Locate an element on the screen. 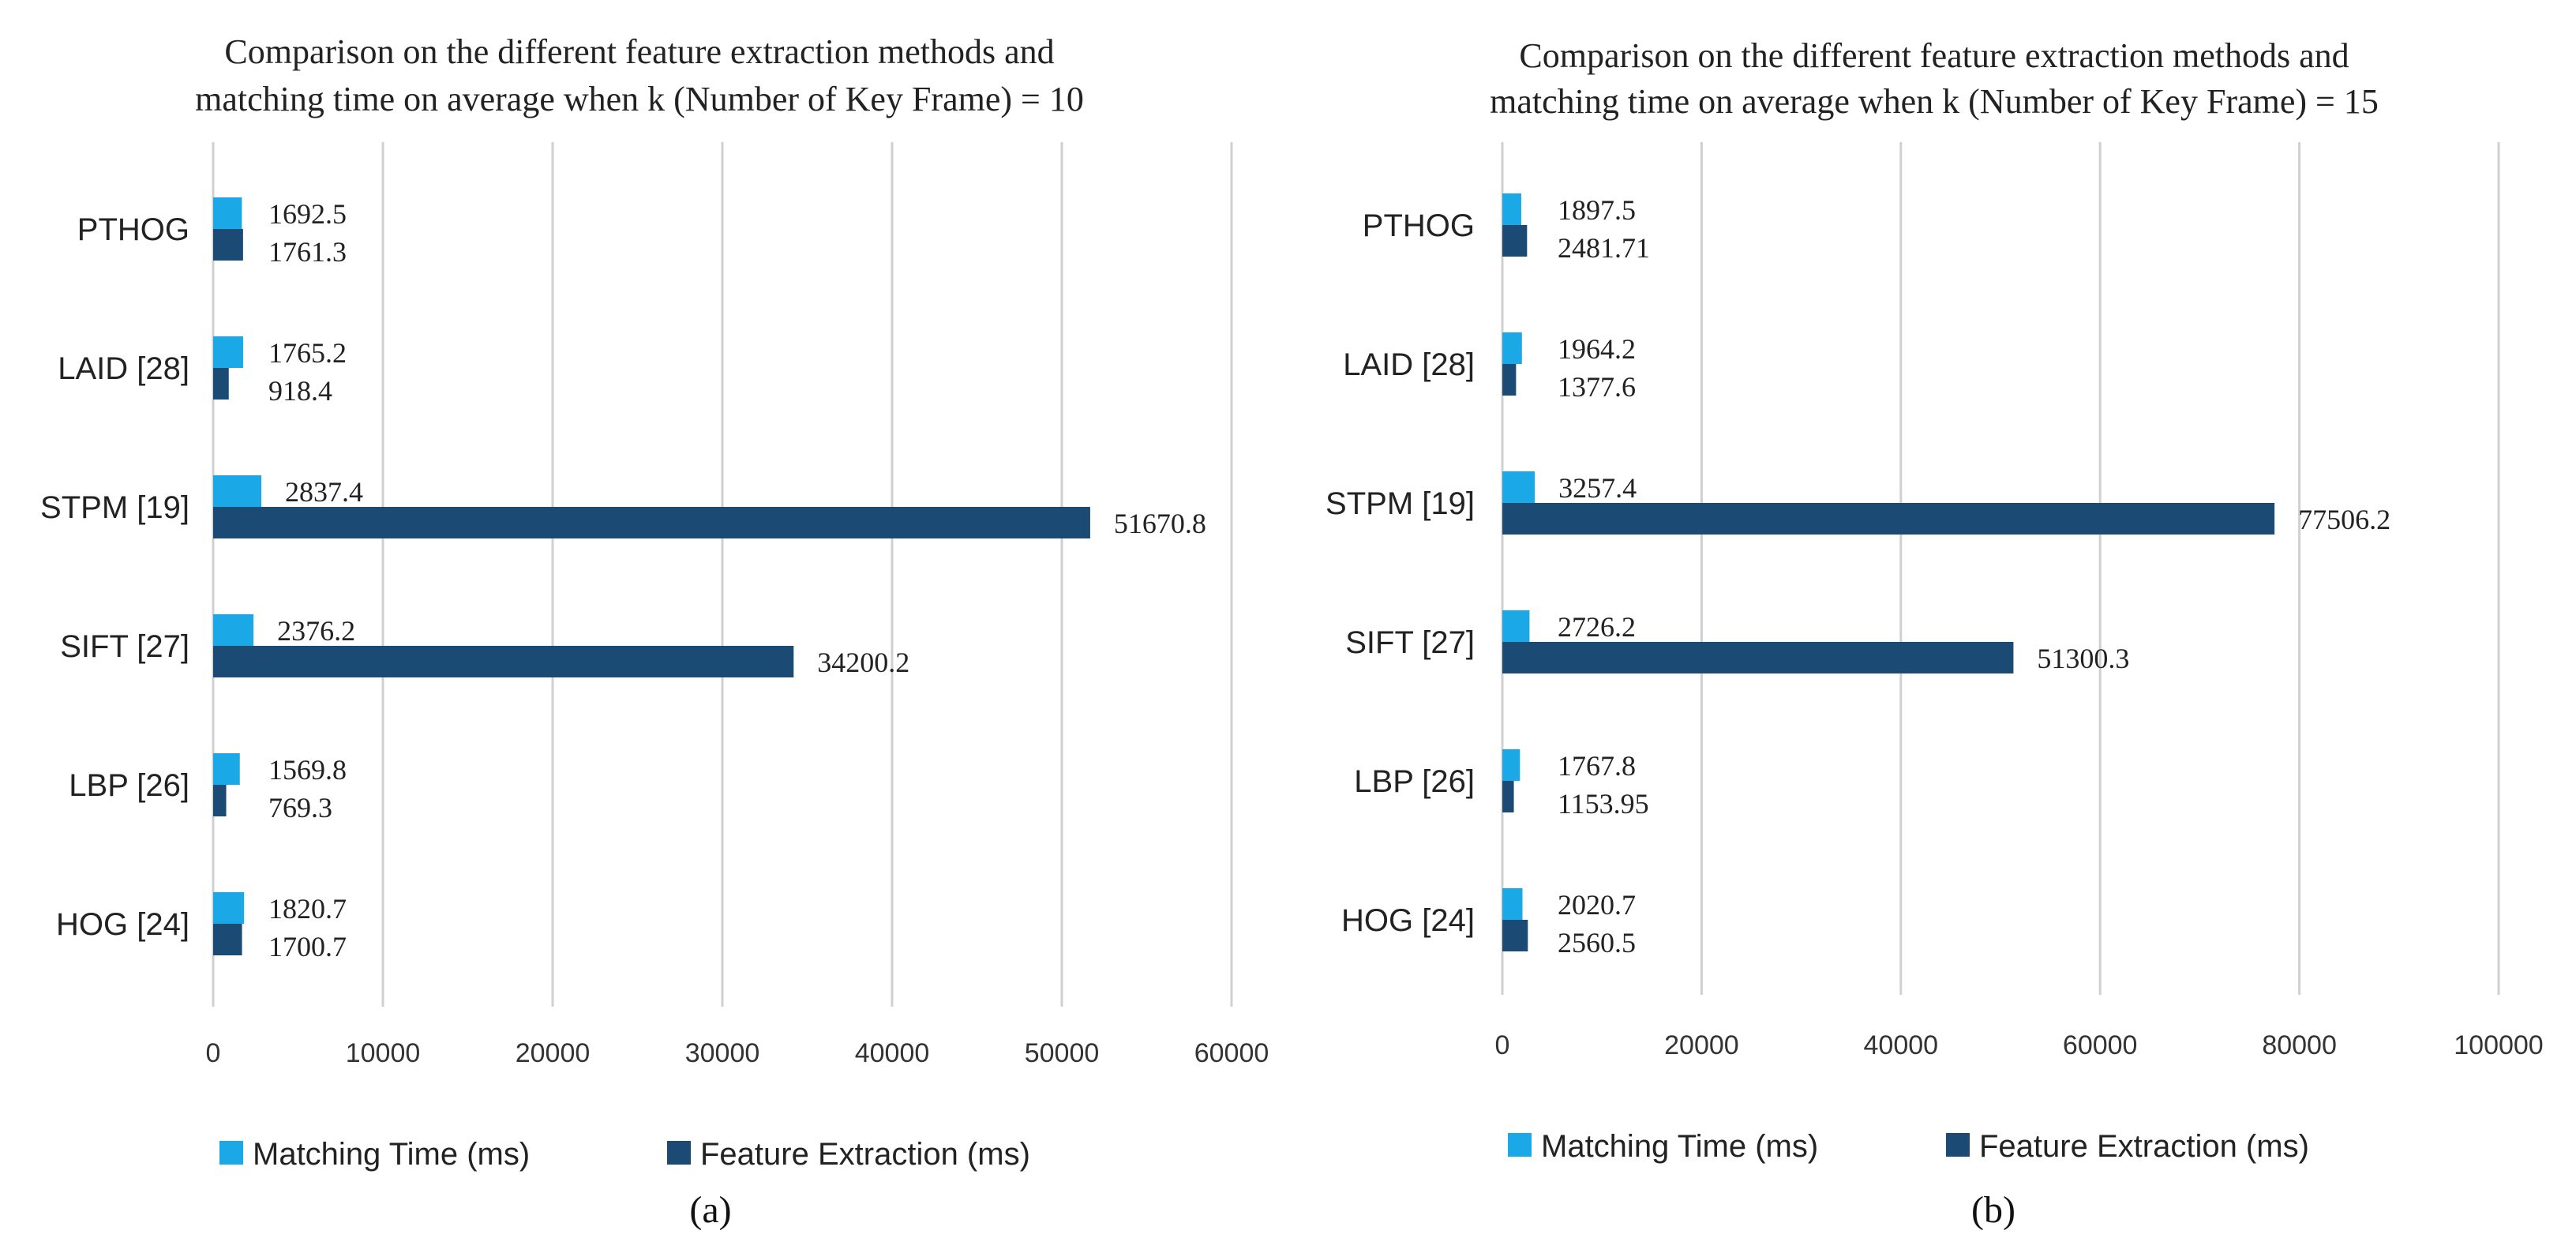 The width and height of the screenshot is (2576, 1238). chart-b-category-stpm-19: STPM [19] is located at coordinates (1400, 503).